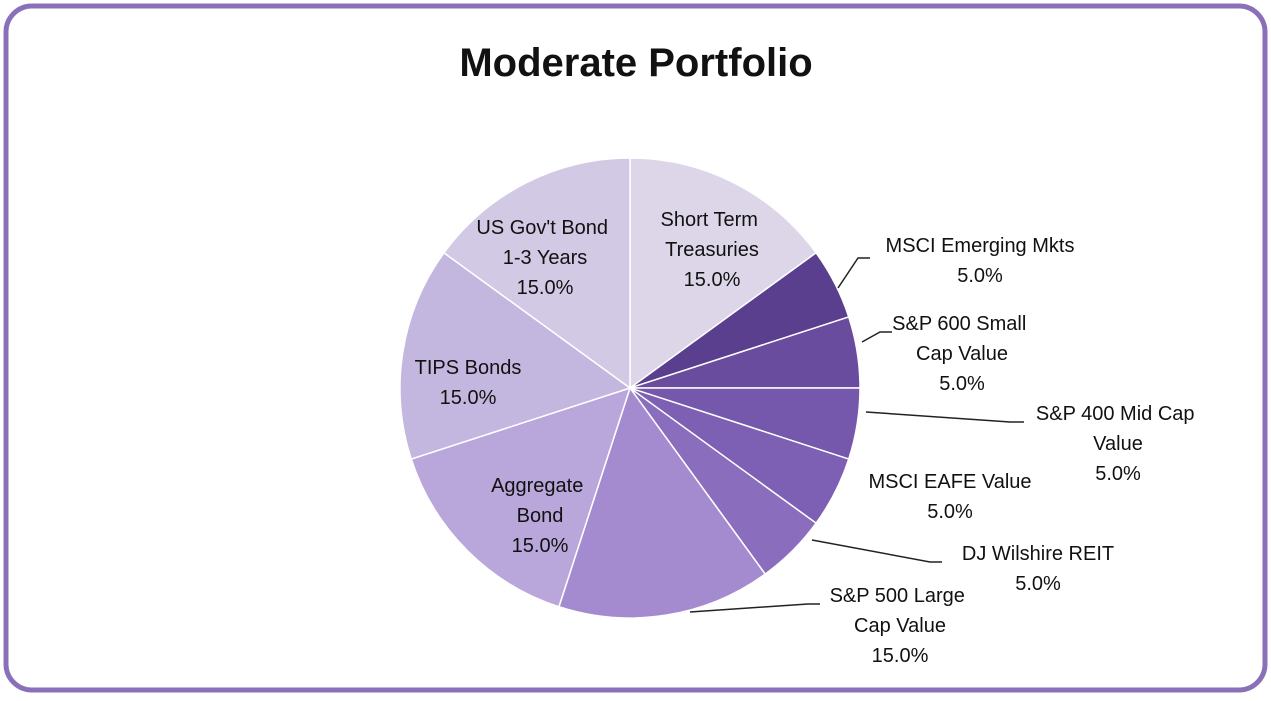 The height and width of the screenshot is (701, 1271). Describe the element at coordinates (900, 611) in the screenshot. I see `slice-label: S&P 500 Large Cap Value` at that location.